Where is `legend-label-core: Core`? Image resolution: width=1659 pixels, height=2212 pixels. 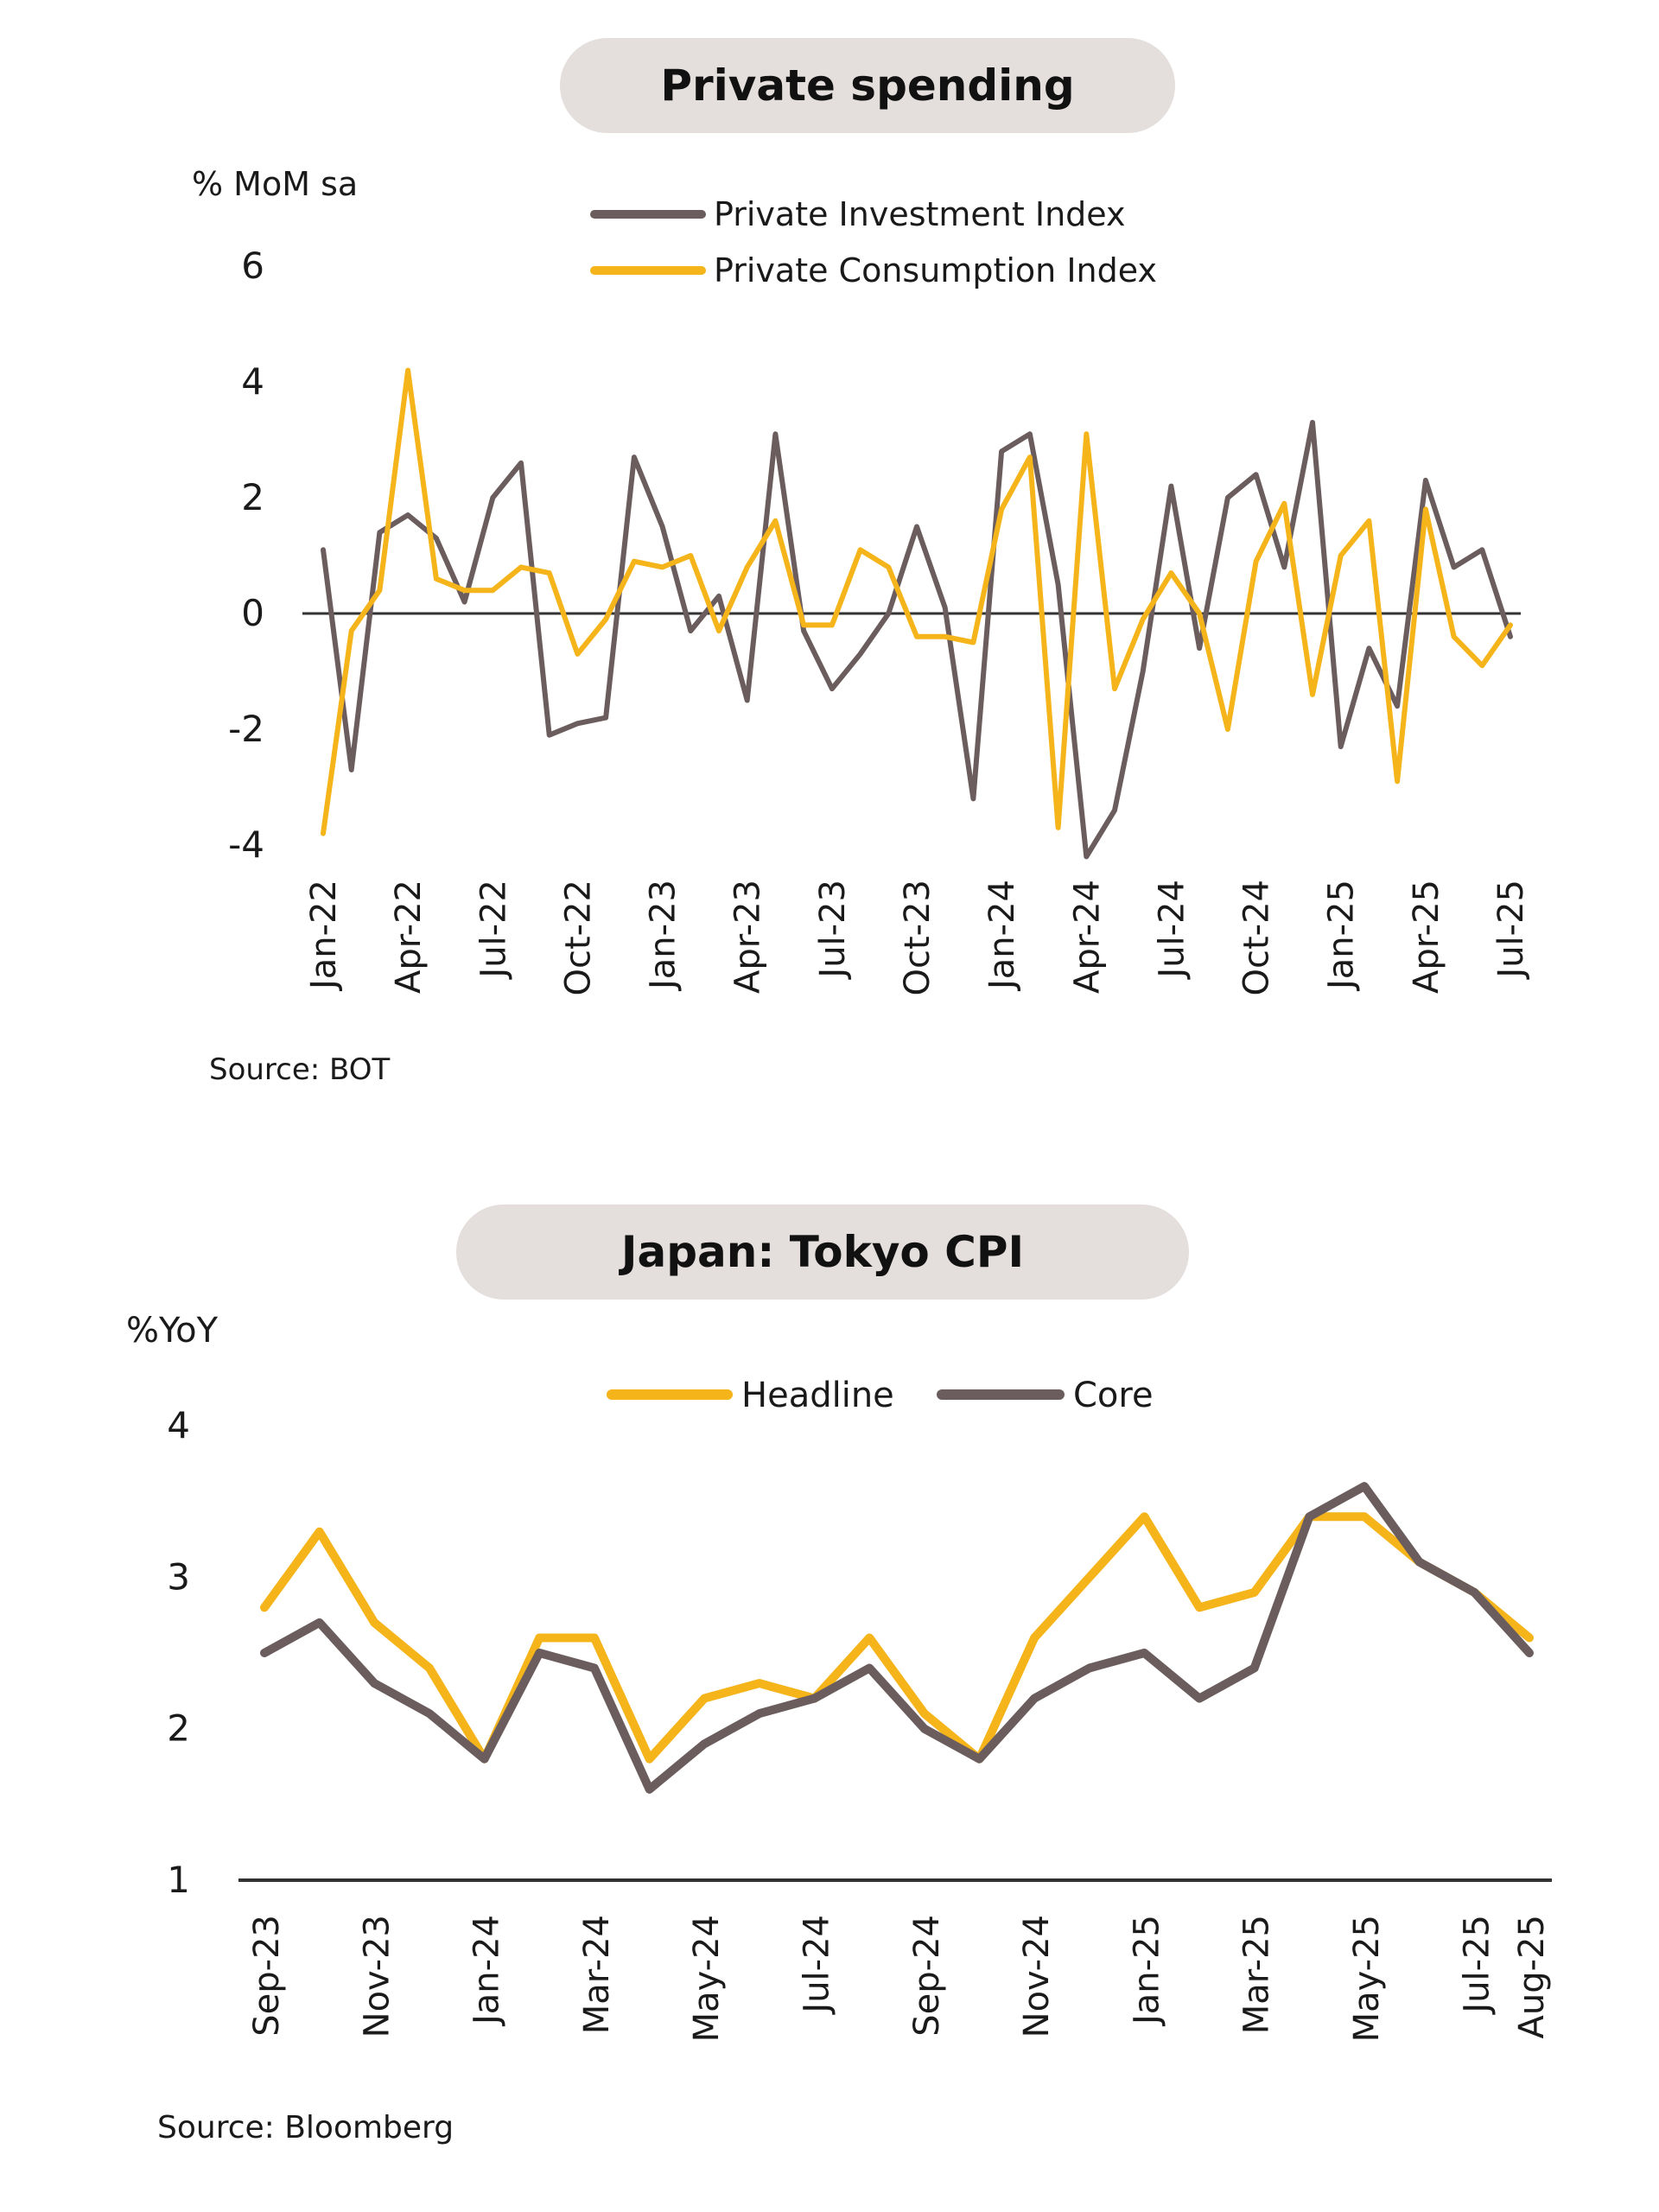
legend-label-core: Core is located at coordinates (1113, 1395).